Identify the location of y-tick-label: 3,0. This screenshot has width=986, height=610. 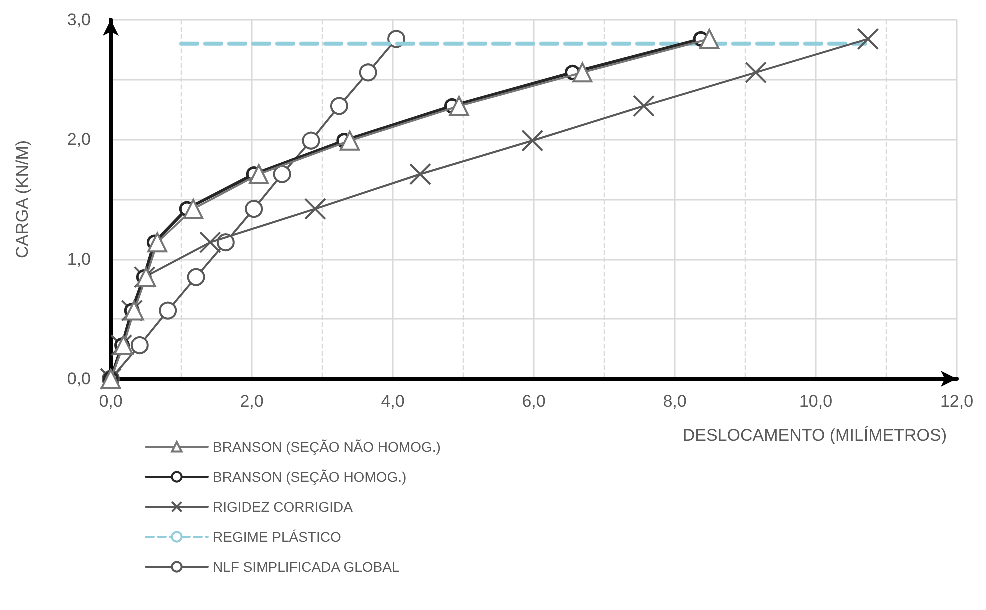
(79, 20).